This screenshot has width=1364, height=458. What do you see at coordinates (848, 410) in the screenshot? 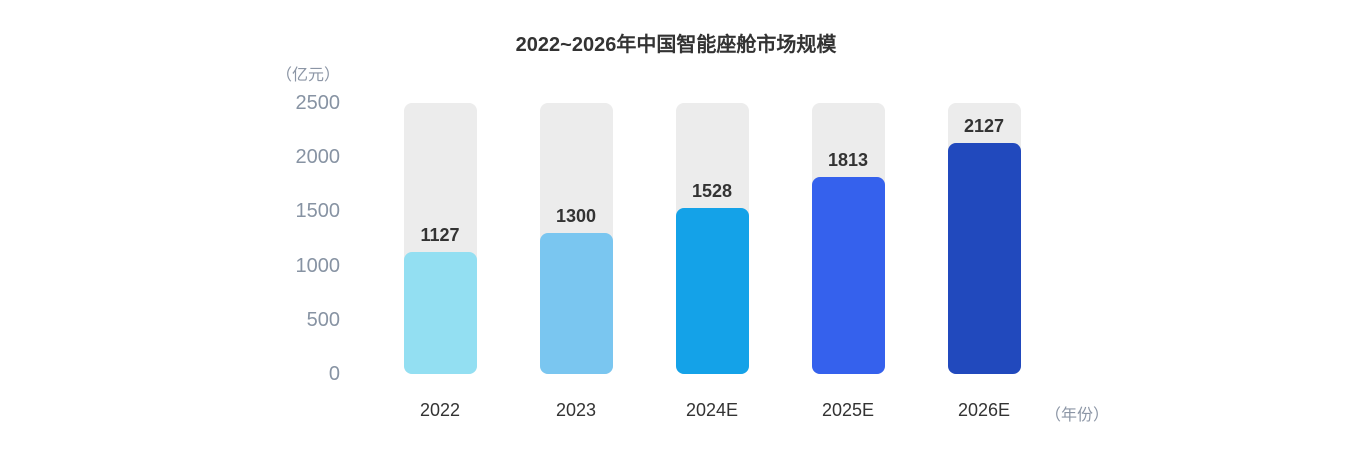
I see `x-tick-label: 2025E` at bounding box center [848, 410].